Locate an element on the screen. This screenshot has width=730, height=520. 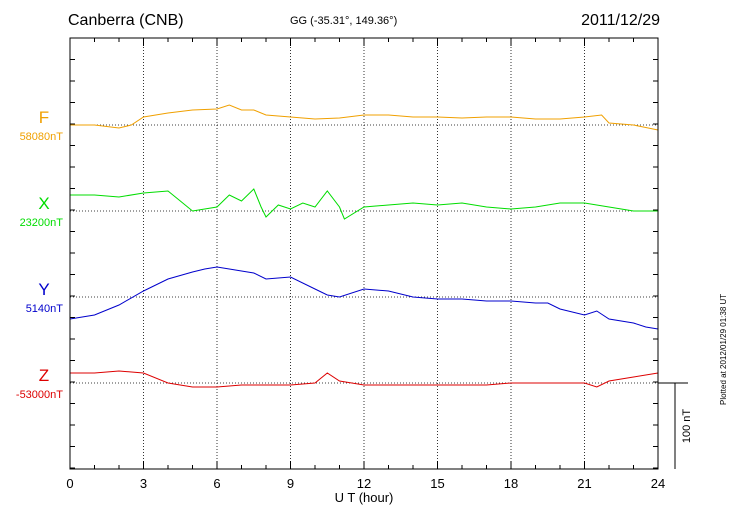
baseline-value-f: 58080nT is located at coordinates (42, 137).